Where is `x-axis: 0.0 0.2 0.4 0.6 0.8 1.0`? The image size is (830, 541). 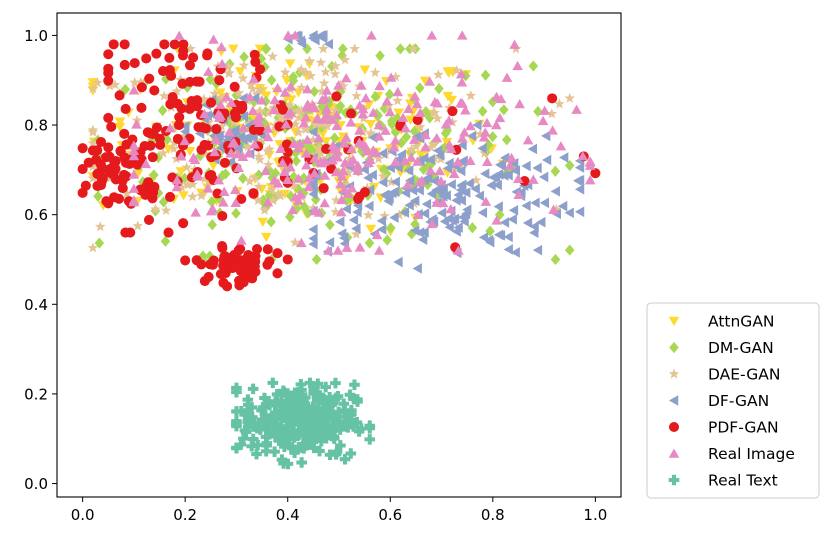 x-axis: 0.0 0.2 0.4 0.6 0.8 1.0 is located at coordinates (339, 510).